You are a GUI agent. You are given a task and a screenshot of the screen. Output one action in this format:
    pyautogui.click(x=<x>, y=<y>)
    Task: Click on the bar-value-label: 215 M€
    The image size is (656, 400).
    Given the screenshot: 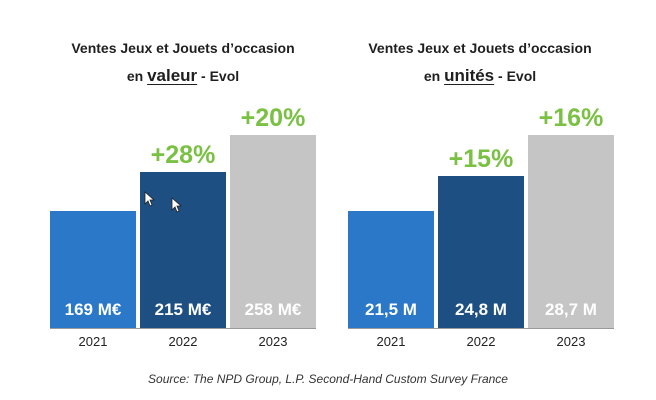 What is the action you would take?
    pyautogui.click(x=183, y=309)
    